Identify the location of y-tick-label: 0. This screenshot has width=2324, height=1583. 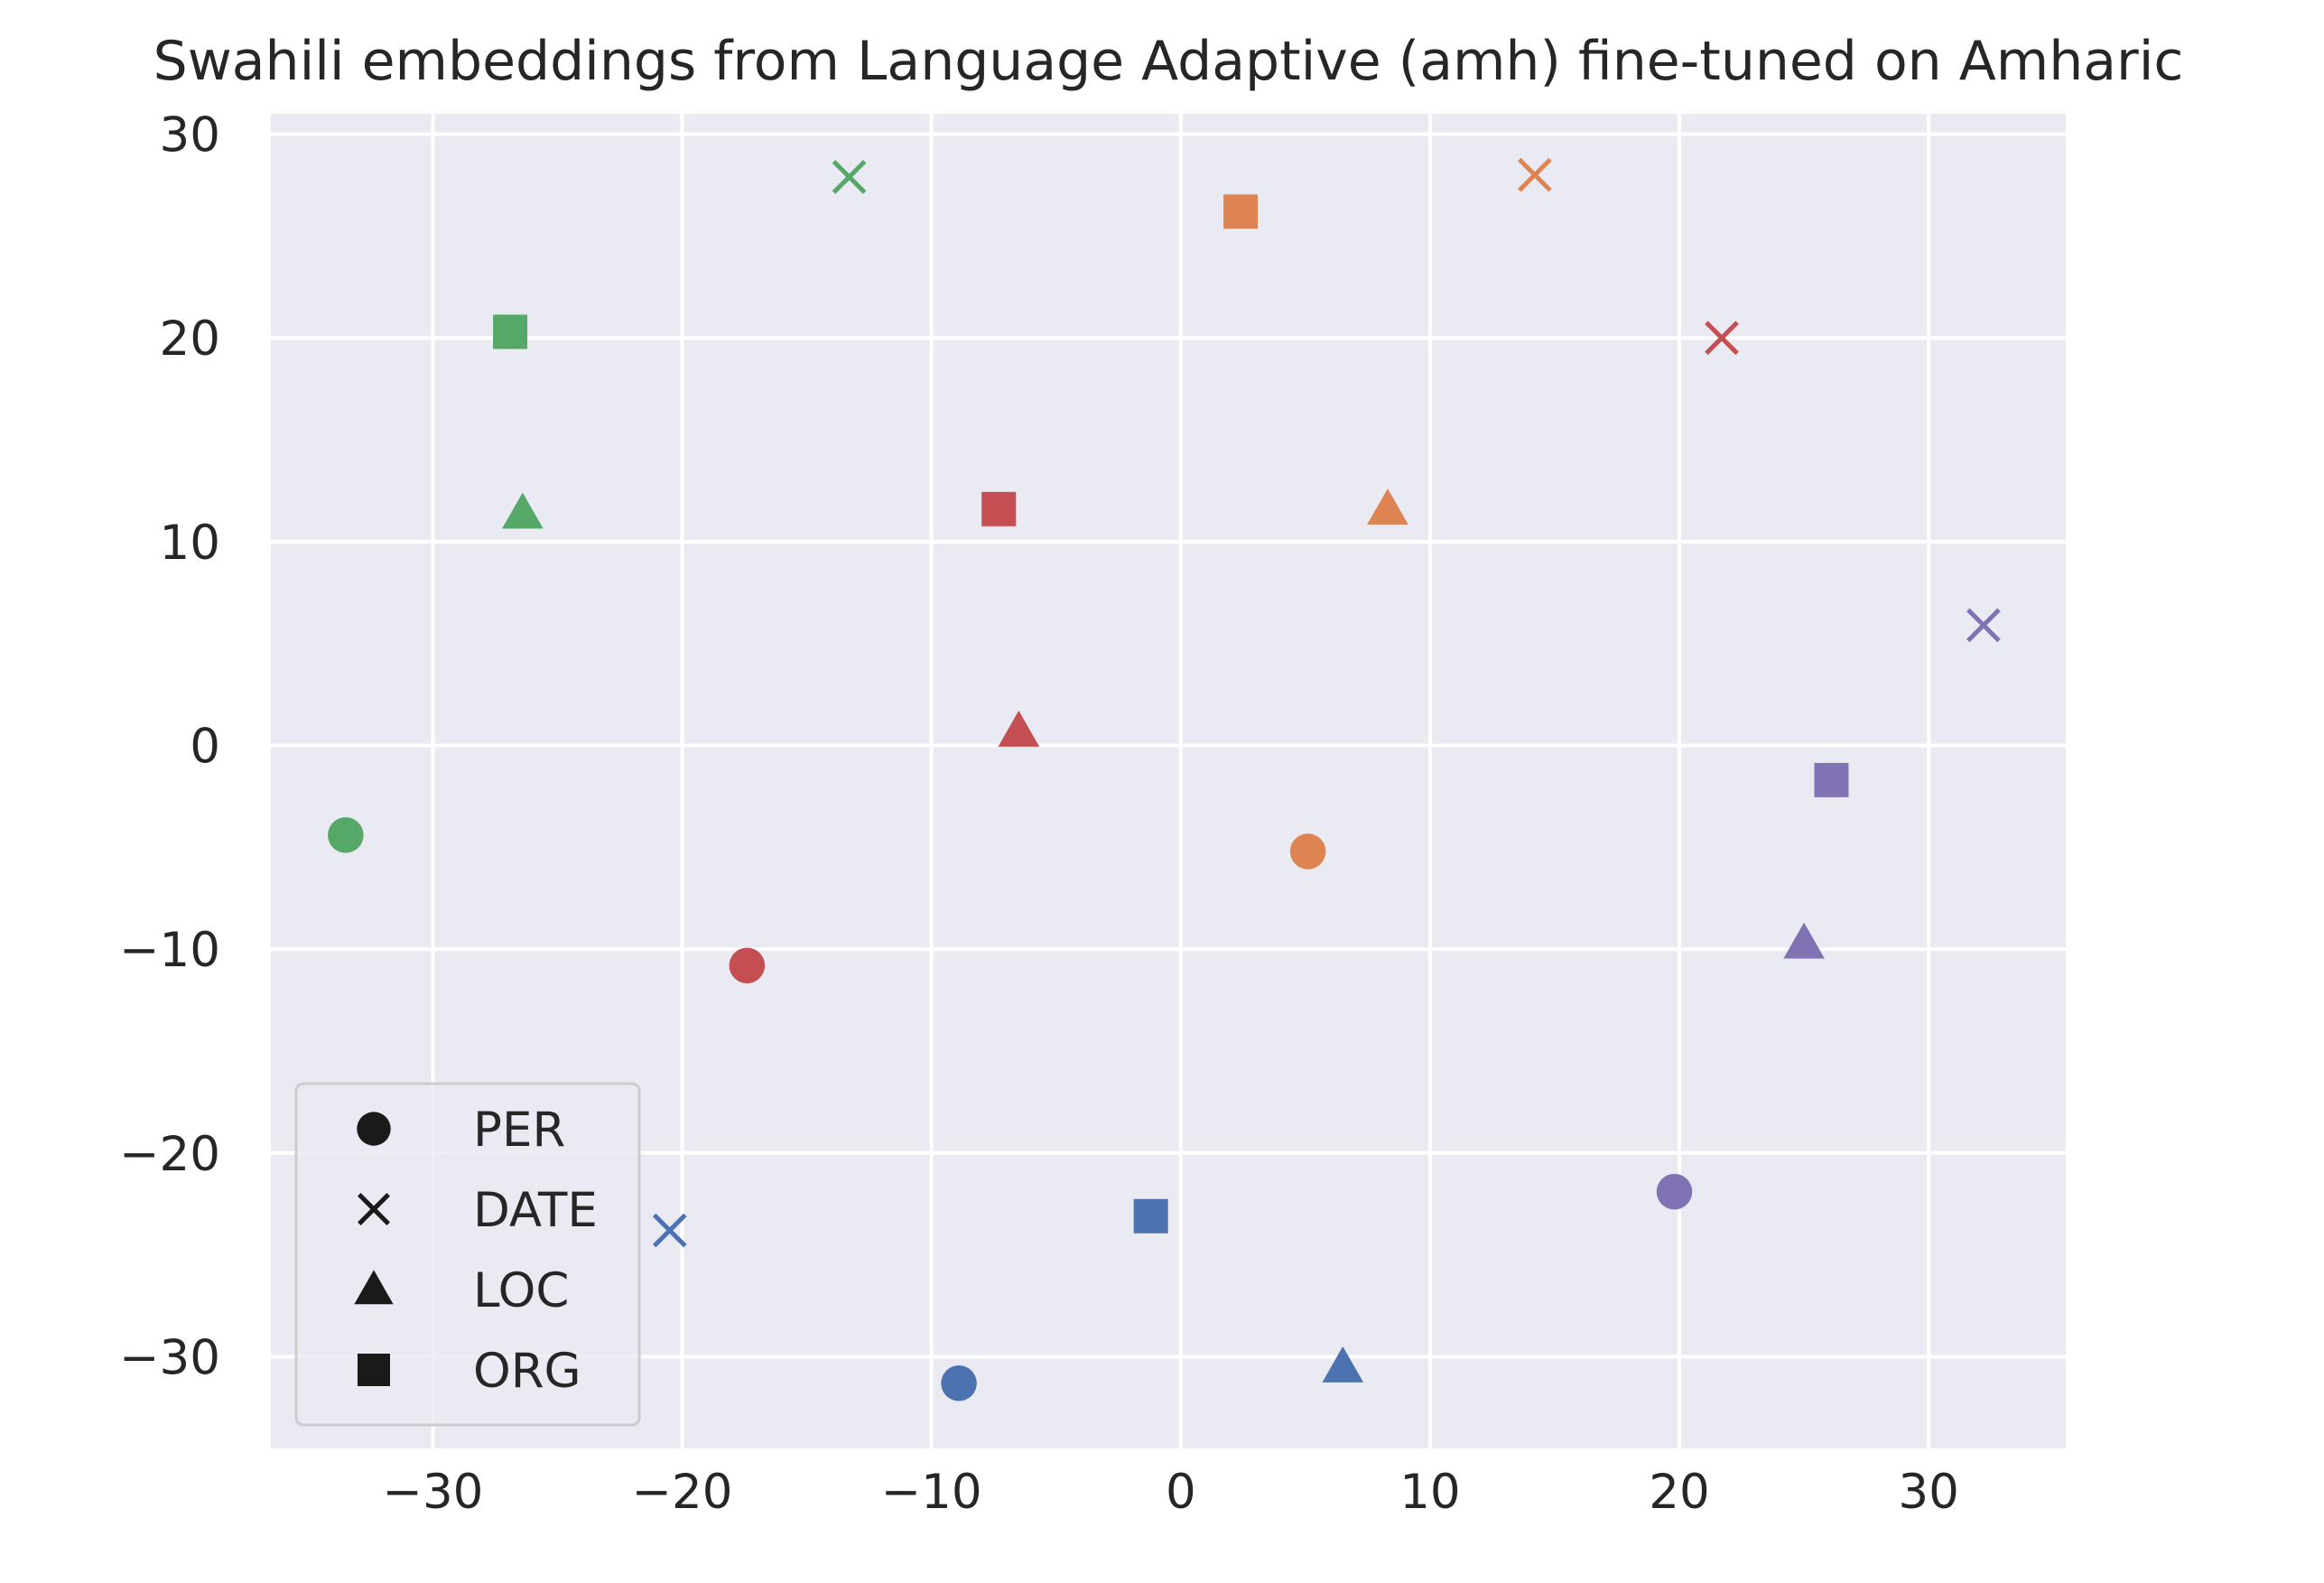
(205, 748).